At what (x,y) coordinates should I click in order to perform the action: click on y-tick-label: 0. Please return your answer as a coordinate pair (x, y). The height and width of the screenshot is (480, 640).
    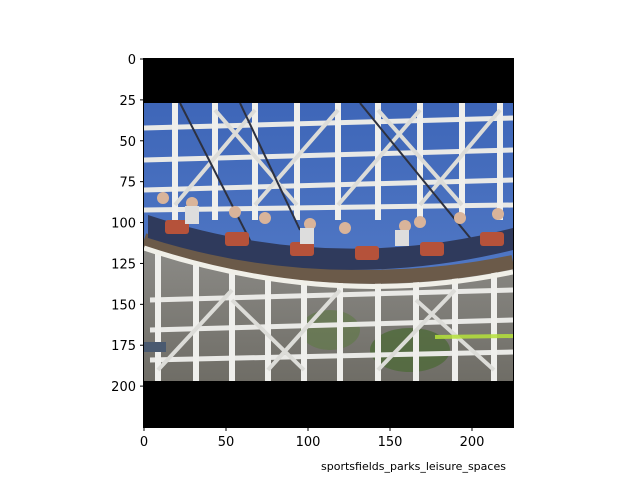
    Looking at the image, I should click on (132, 60).